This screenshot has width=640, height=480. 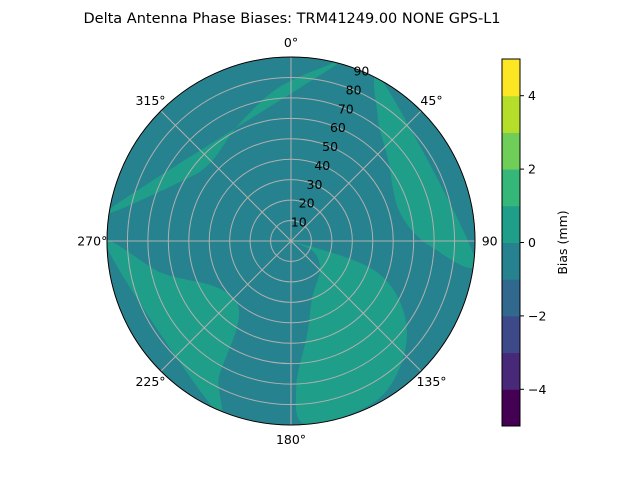 I want to click on colorbar-label: Bias (mm), so click(x=562, y=242).